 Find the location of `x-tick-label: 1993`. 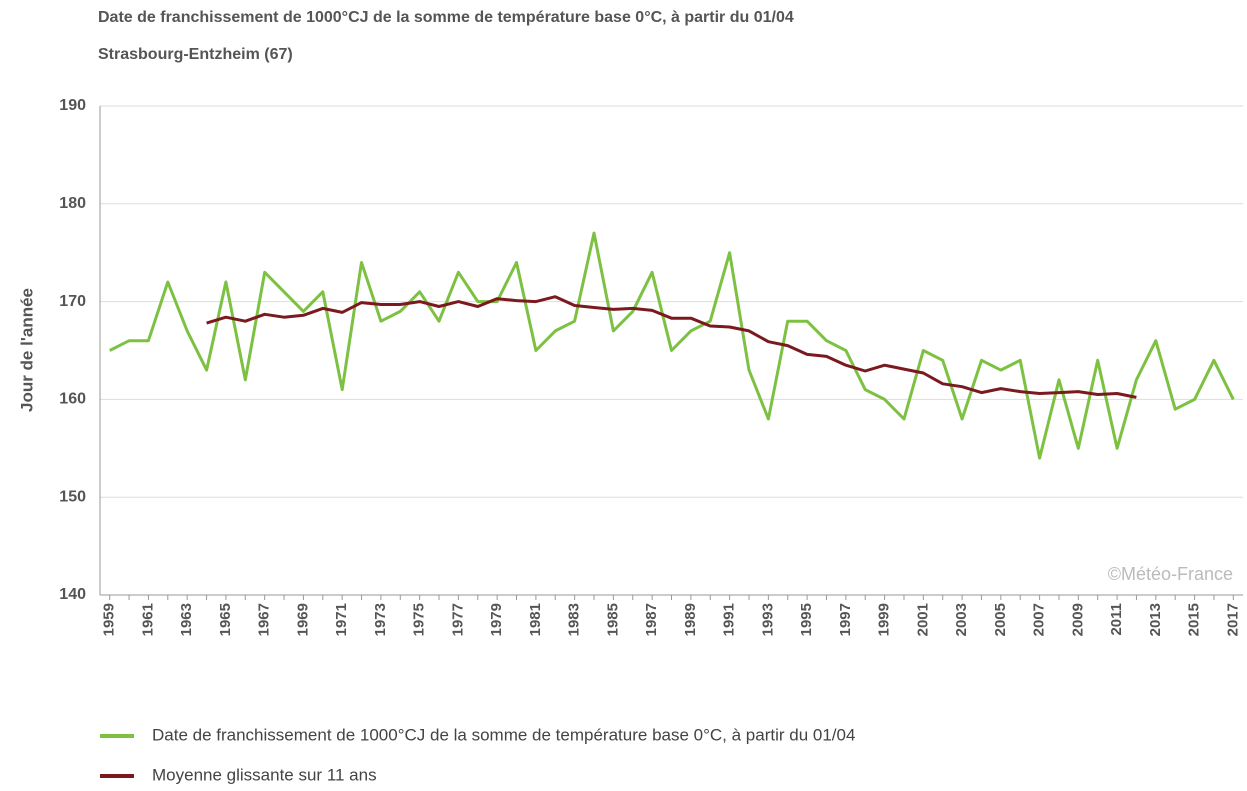

x-tick-label: 1993 is located at coordinates (767, 619).